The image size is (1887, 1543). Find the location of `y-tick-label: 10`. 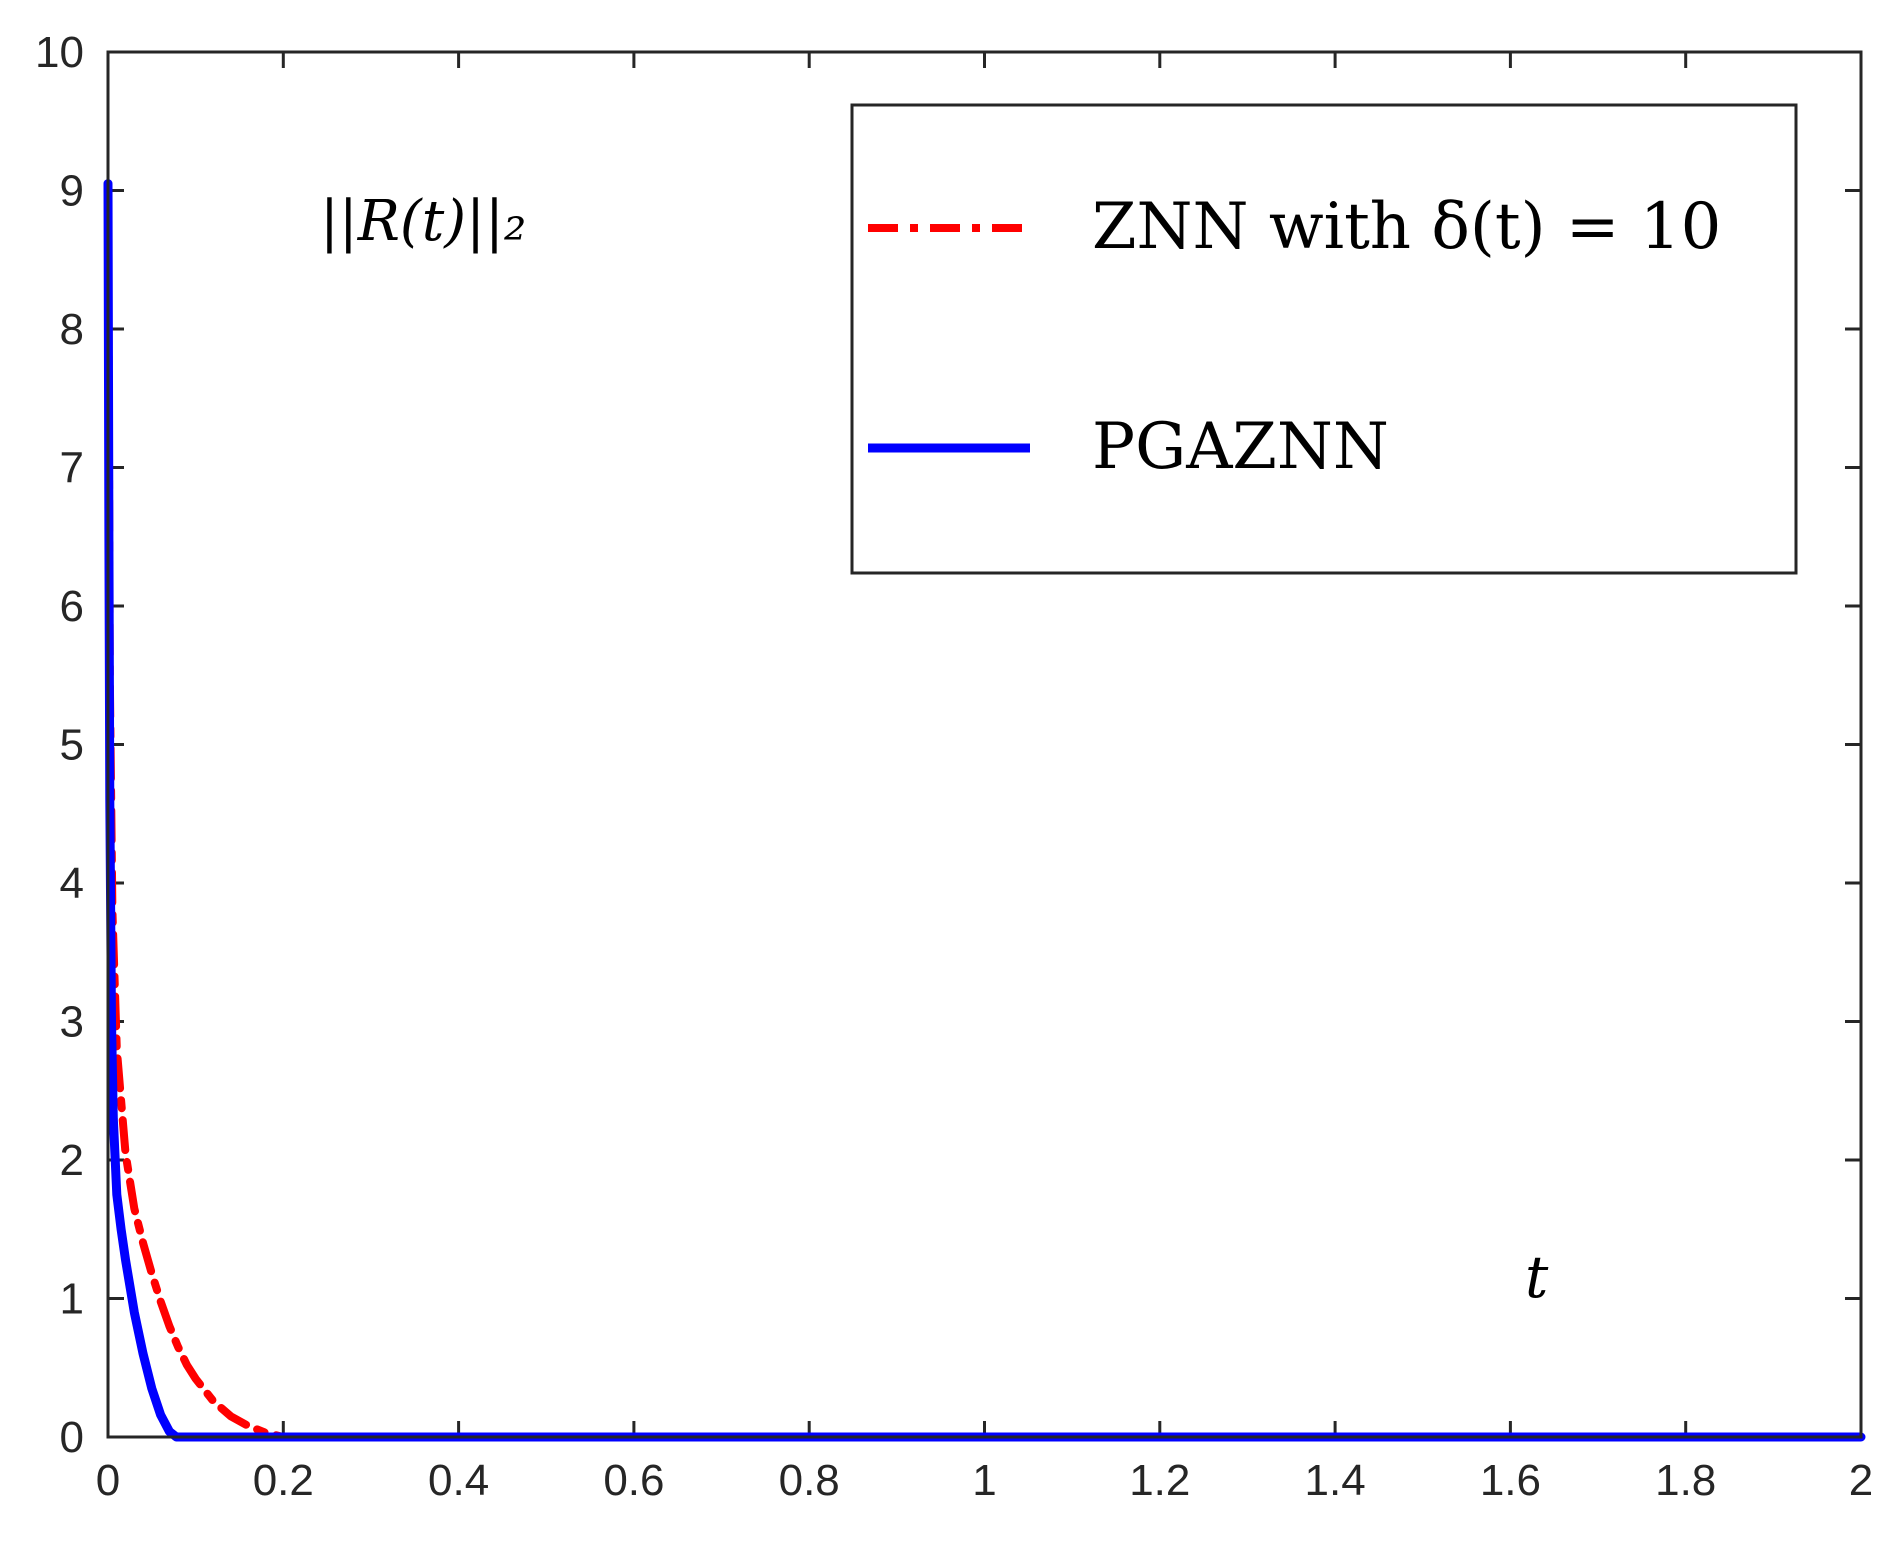

y-tick-label: 10 is located at coordinates (59, 52).